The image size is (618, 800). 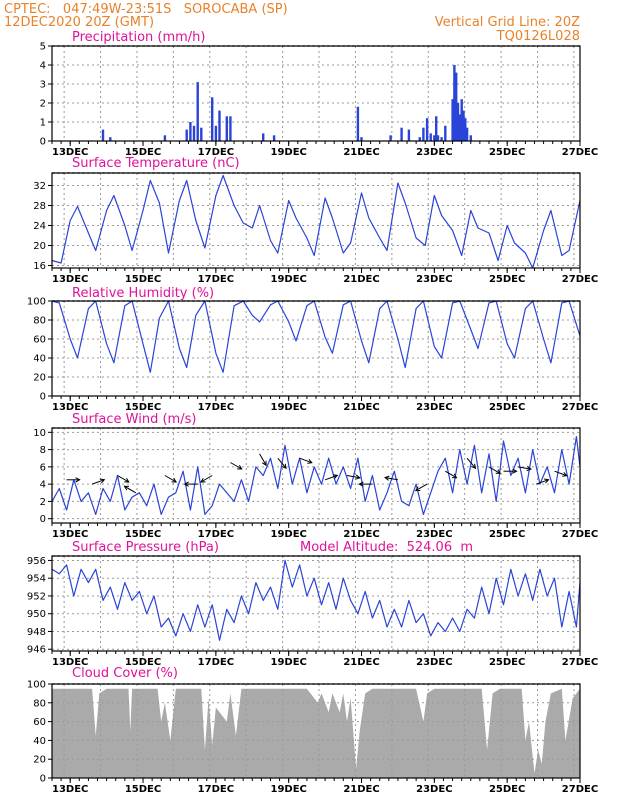 I want to click on y-tick-label: 952, so click(x=36, y=596).